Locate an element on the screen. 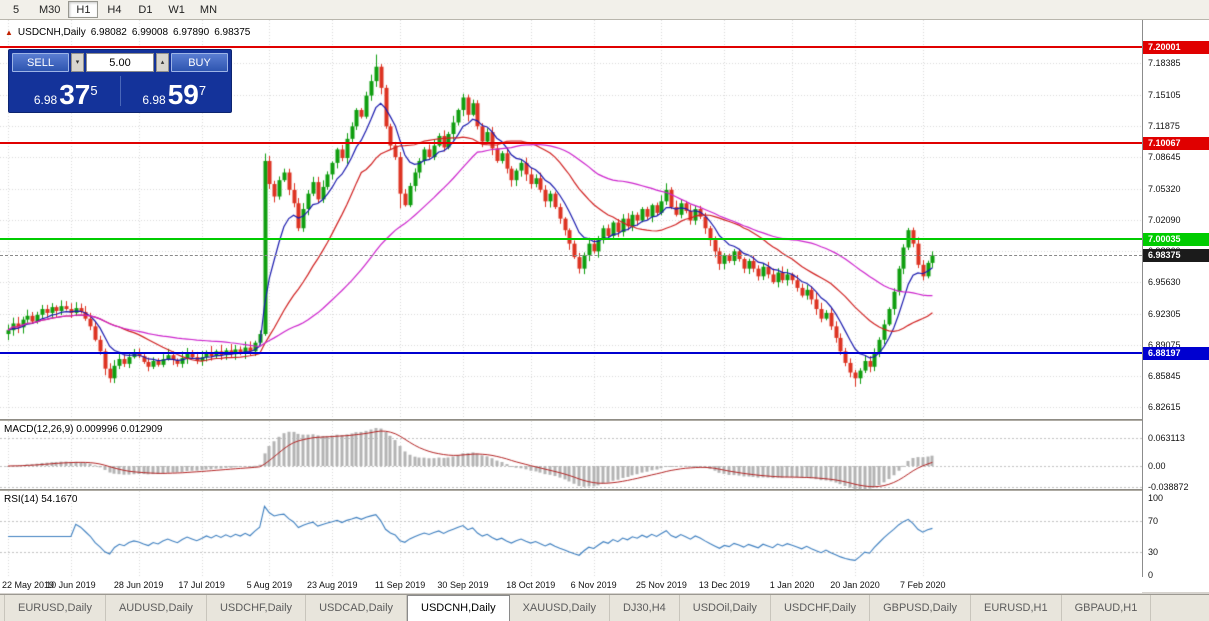 The image size is (1209, 621). low-value: 6.97890 is located at coordinates (191, 32).